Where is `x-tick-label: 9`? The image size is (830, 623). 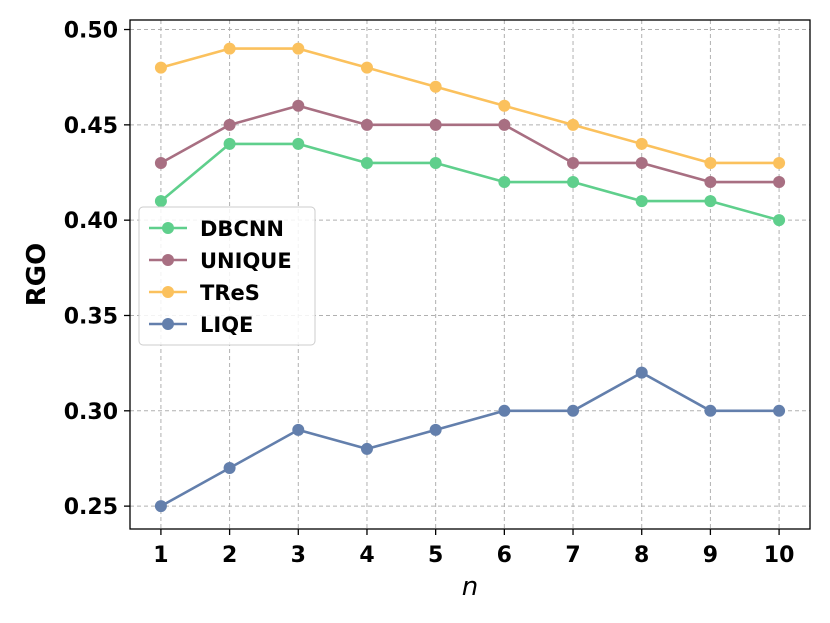
x-tick-label: 9 is located at coordinates (710, 555).